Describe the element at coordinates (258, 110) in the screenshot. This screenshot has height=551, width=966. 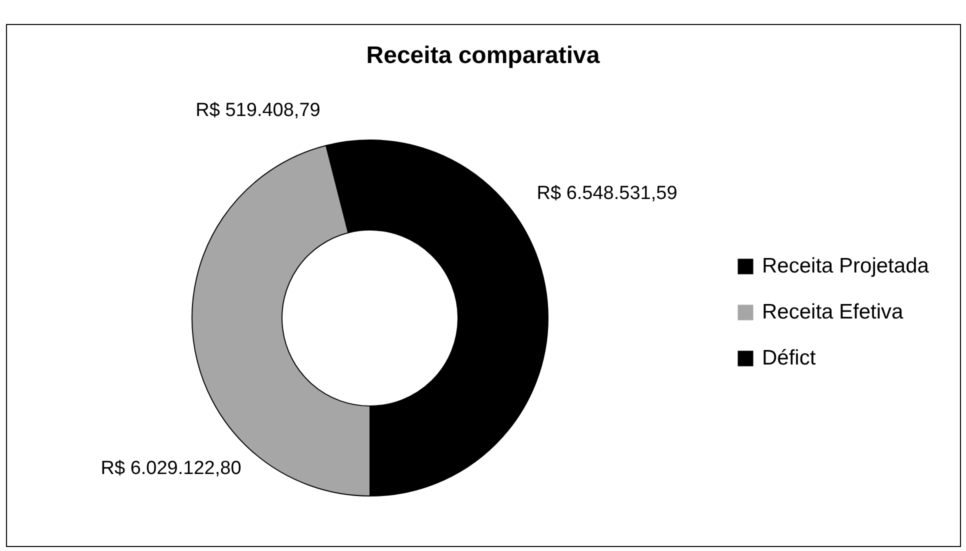
I see `data-label: R$ 519.408,79` at that location.